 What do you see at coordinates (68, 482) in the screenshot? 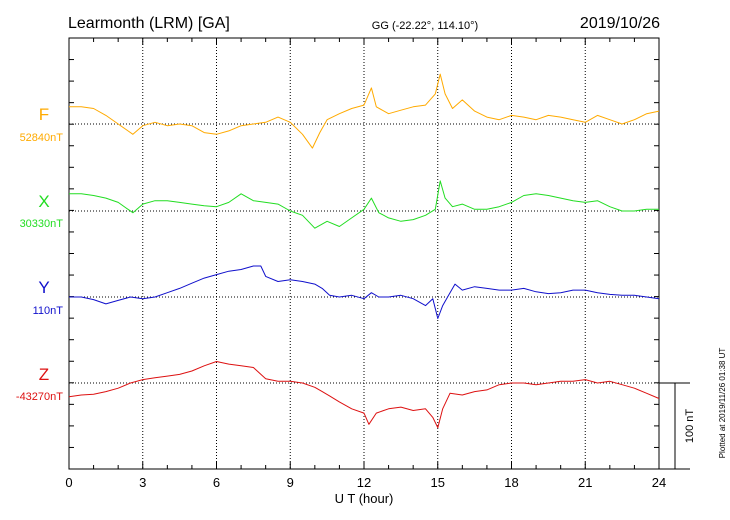
I see `x-tick-label-0: 0` at bounding box center [68, 482].